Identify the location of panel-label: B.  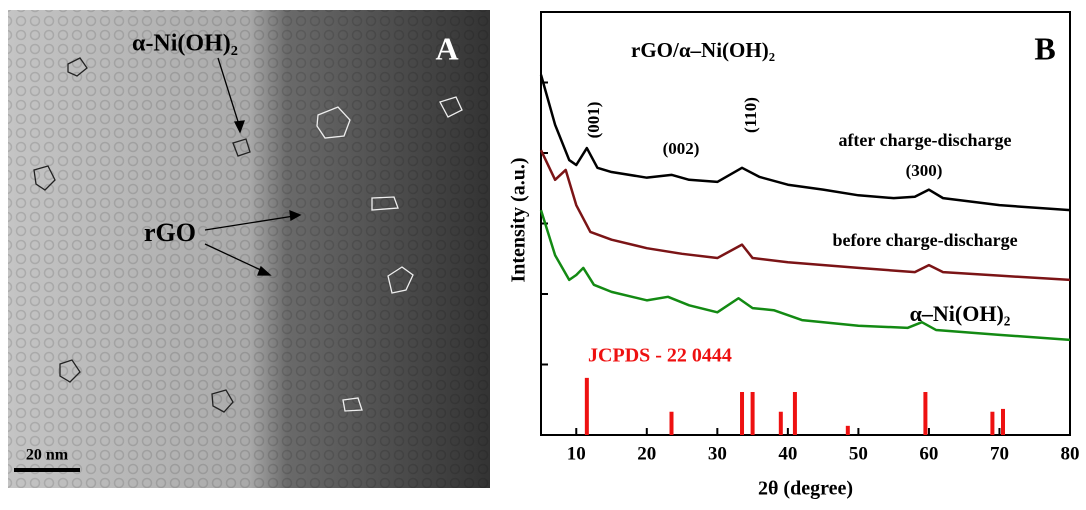
(1044, 48).